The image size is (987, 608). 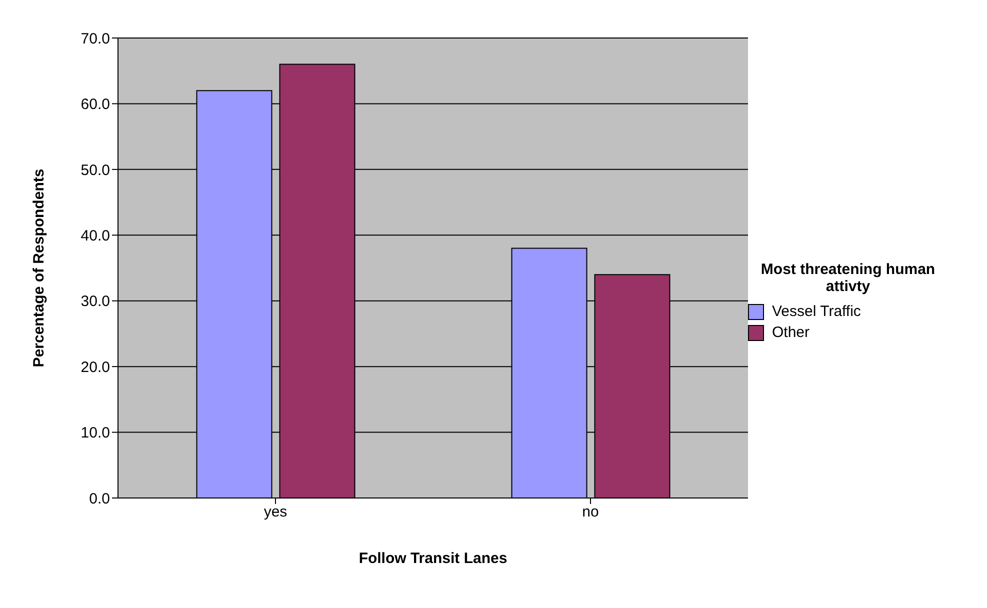 What do you see at coordinates (95, 301) in the screenshot?
I see `y-tick-label: 30.0` at bounding box center [95, 301].